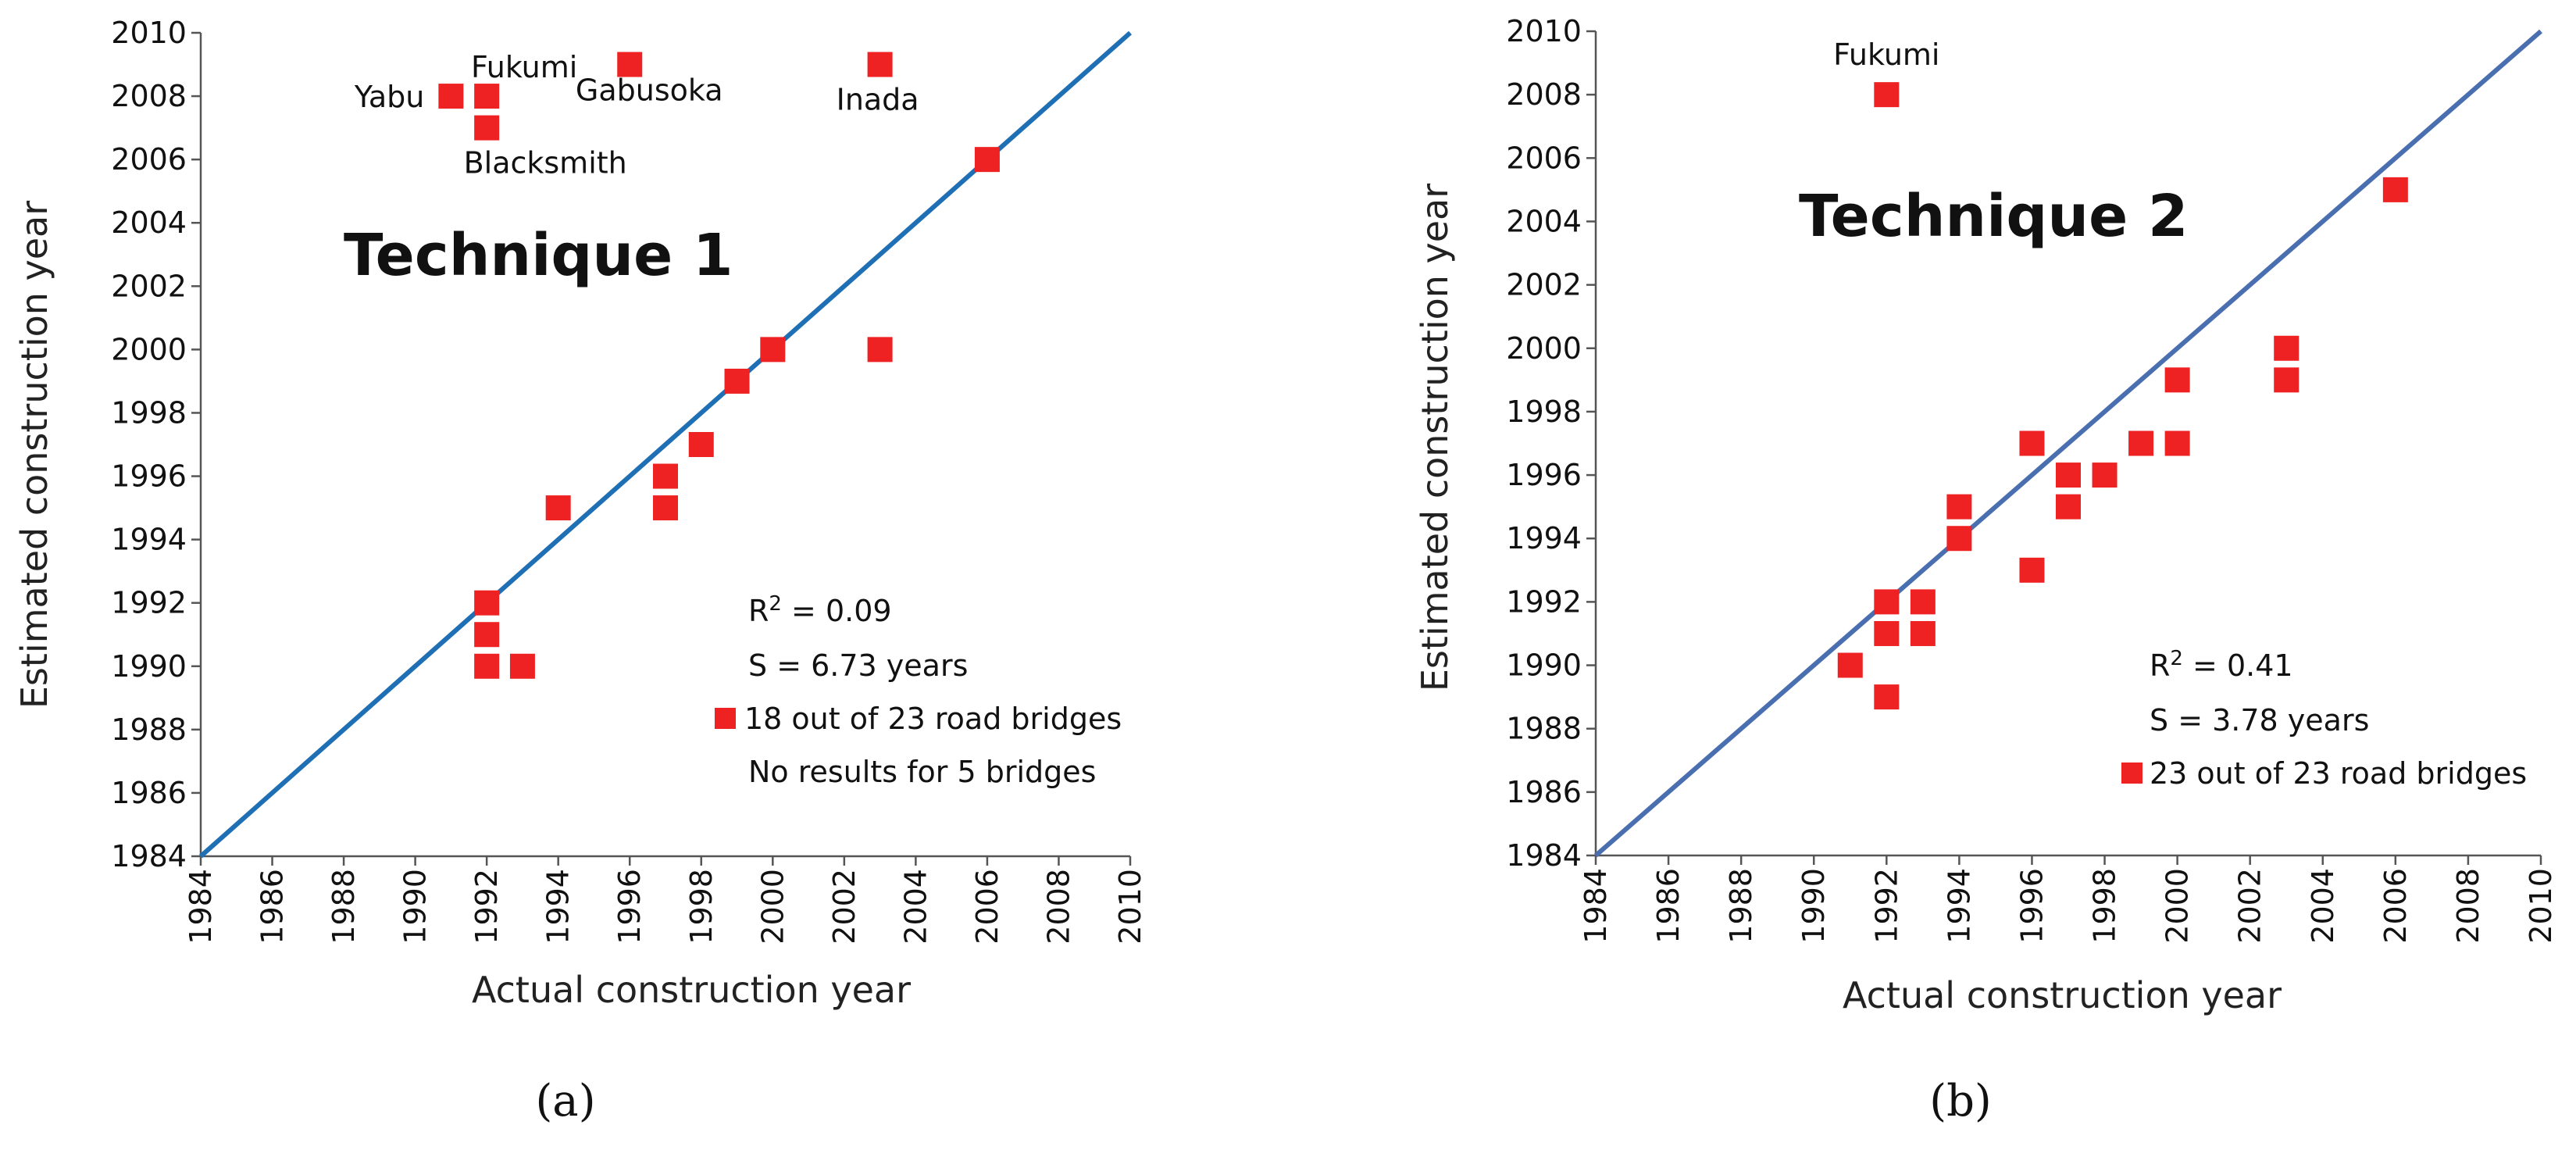 This screenshot has width=2576, height=1150. I want to click on panel-a-y-tick-label: 1990, so click(149, 666).